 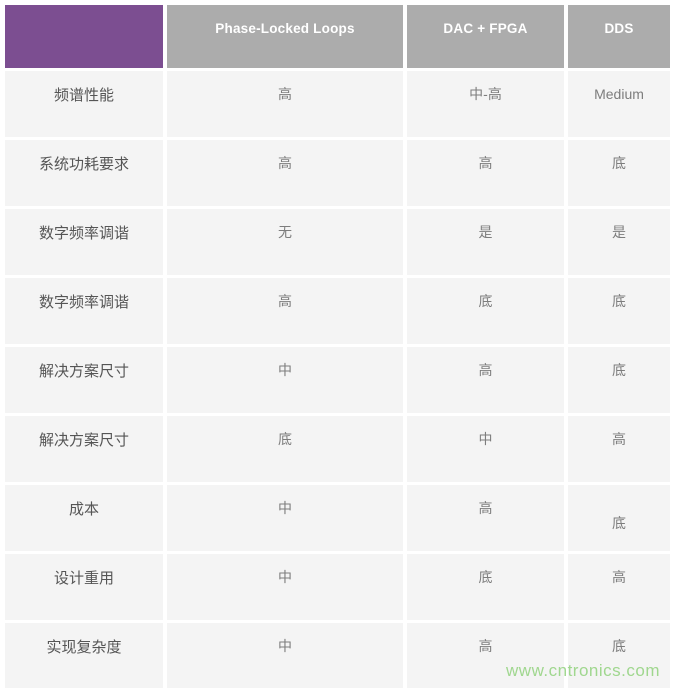 What do you see at coordinates (84, 104) in the screenshot?
I see `row-label: 频谱性能` at bounding box center [84, 104].